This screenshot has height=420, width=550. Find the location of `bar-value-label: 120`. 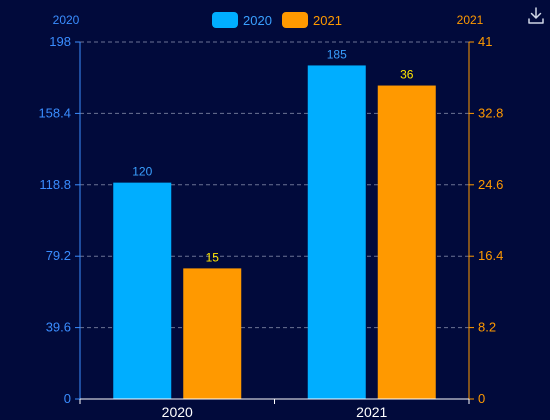

bar-value-label: 120 is located at coordinates (142, 172).